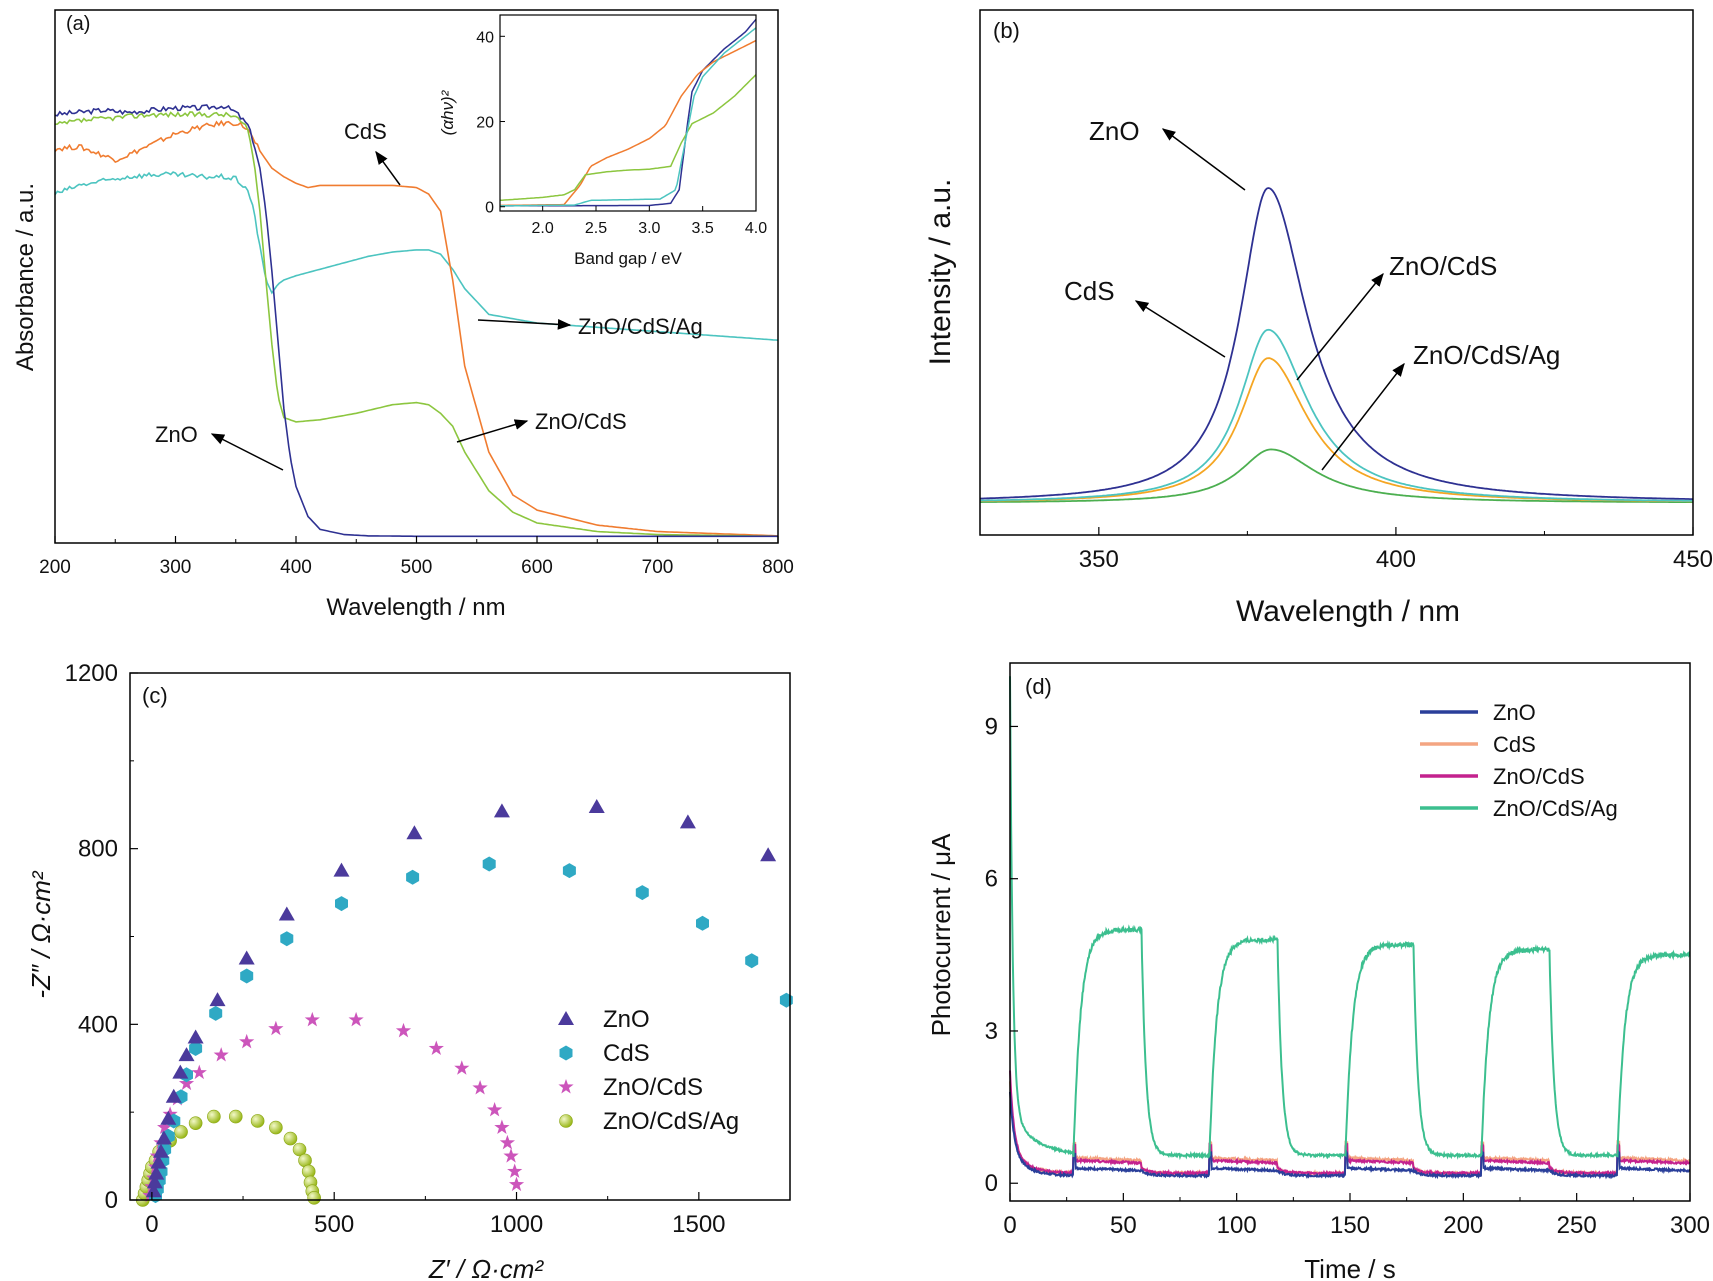 This screenshot has height=1281, width=1713. What do you see at coordinates (940, 272) in the screenshot?
I see `panel-b-ylabel: Intensity / a.u.` at bounding box center [940, 272].